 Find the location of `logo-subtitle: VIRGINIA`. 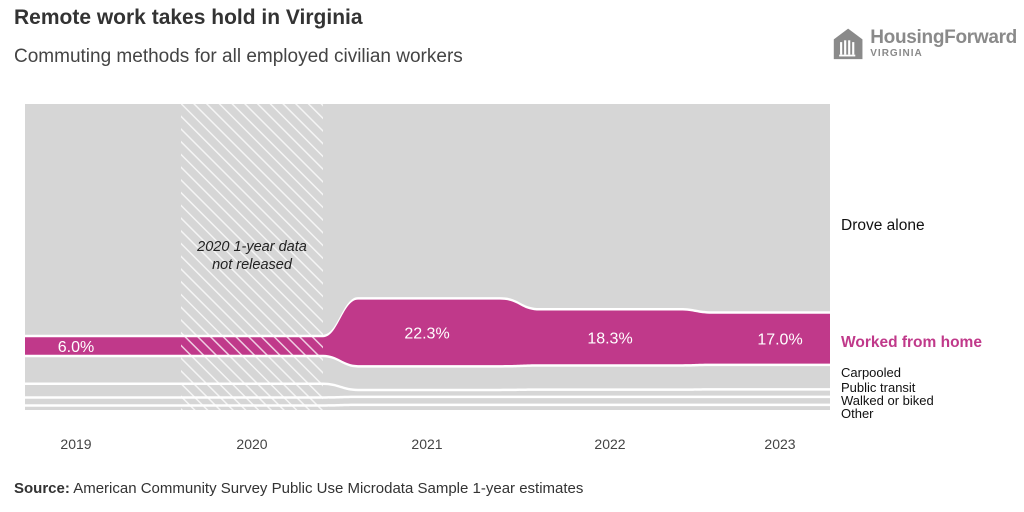

logo-subtitle: VIRGINIA is located at coordinates (896, 53).